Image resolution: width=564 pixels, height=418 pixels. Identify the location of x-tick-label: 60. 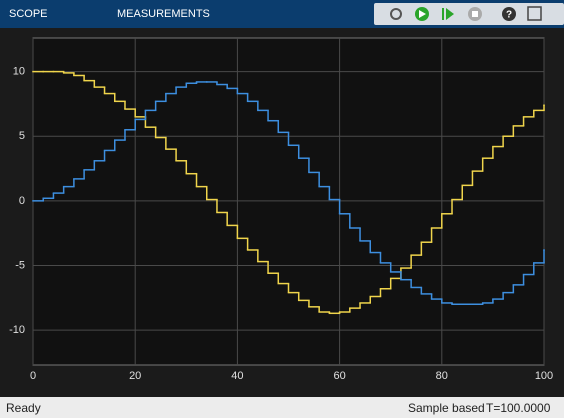
(339, 376).